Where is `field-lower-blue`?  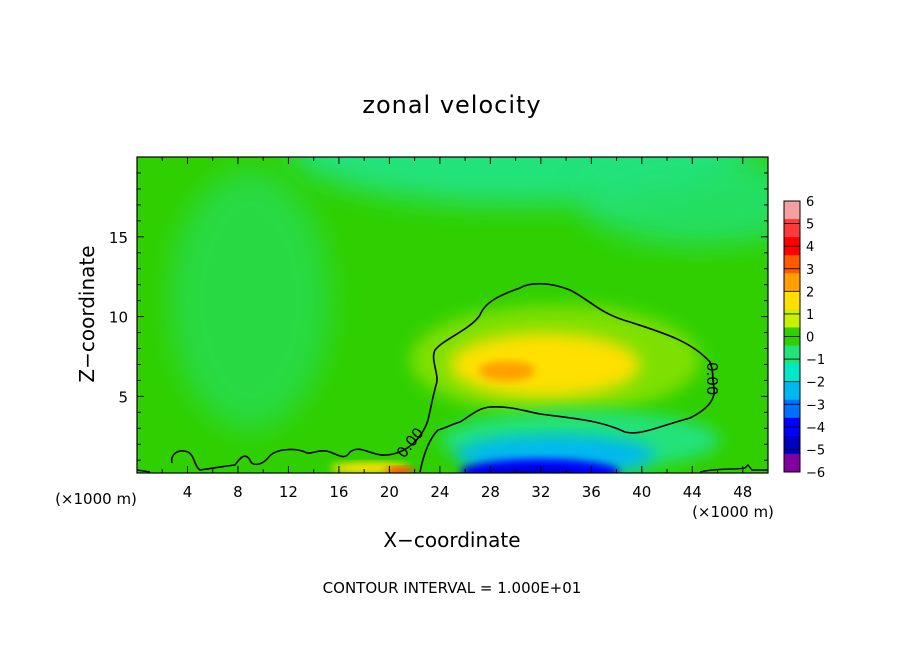 field-lower-blue is located at coordinates (540, 466).